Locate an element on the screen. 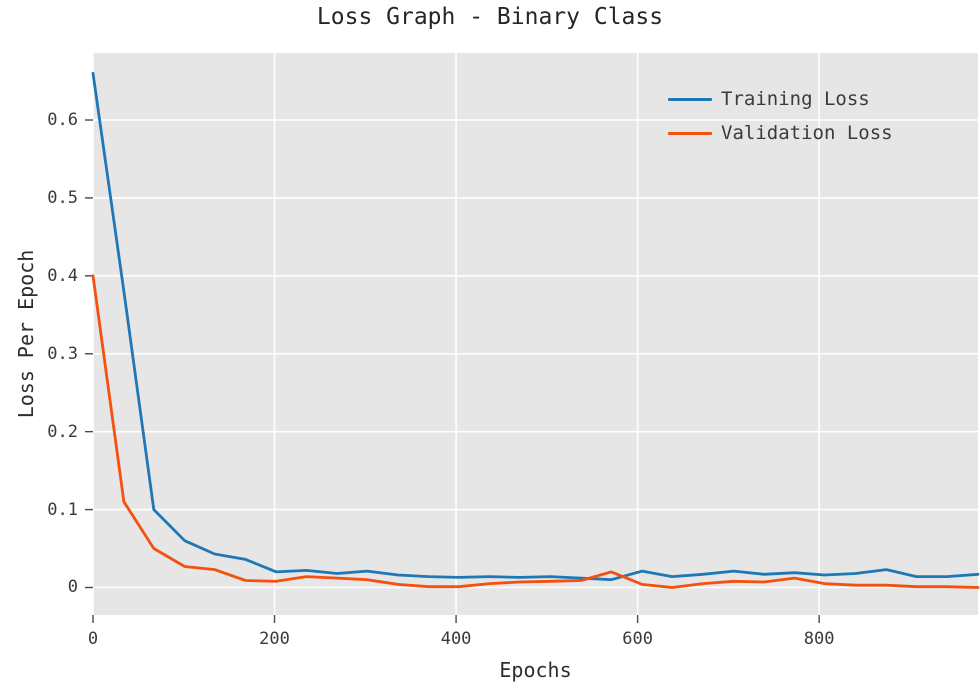  y-tick-label: 0.3 is located at coordinates (62, 353).